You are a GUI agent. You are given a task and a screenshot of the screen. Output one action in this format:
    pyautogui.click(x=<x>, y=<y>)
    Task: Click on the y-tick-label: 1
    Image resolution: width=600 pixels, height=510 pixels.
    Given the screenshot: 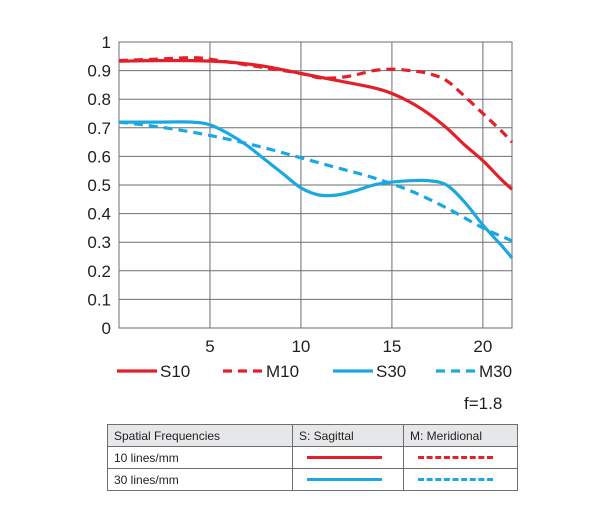 What is the action you would take?
    pyautogui.click(x=106, y=42)
    